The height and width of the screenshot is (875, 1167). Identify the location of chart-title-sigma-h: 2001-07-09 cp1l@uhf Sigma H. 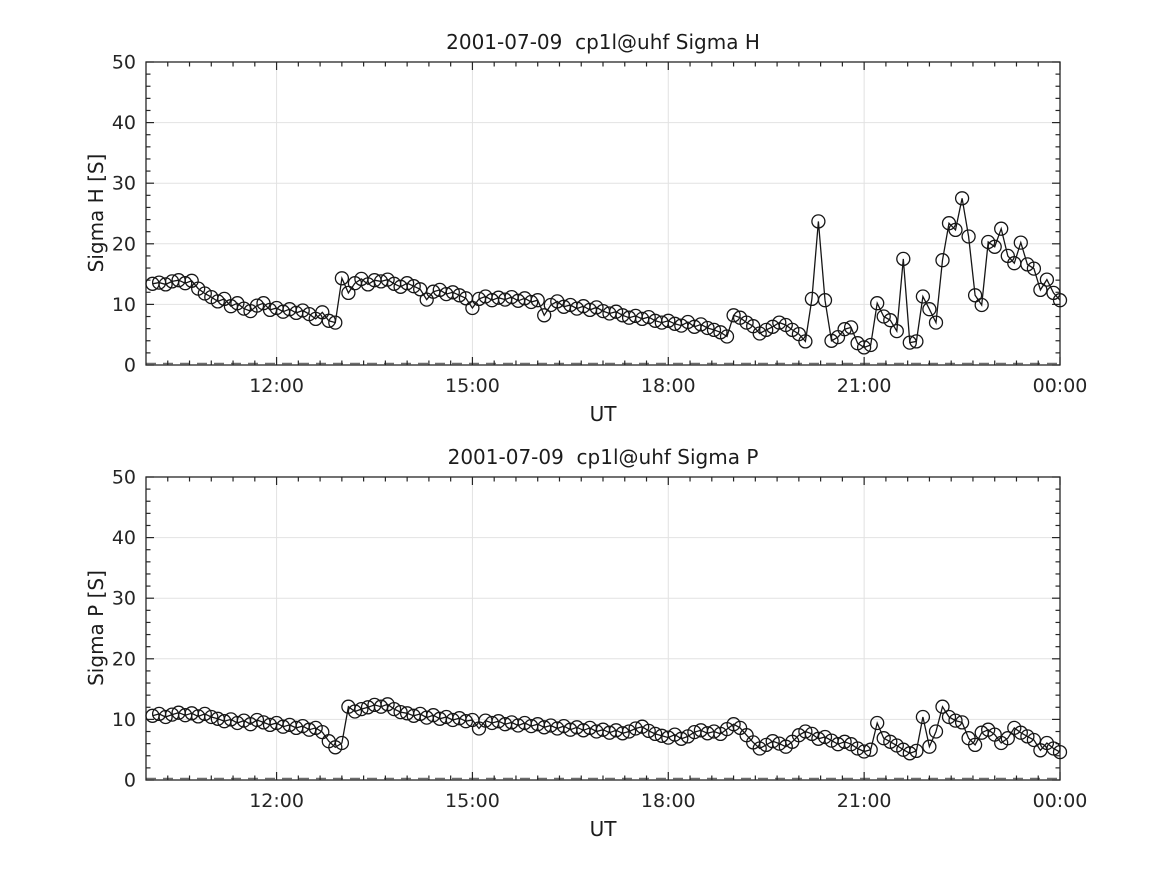
(603, 42).